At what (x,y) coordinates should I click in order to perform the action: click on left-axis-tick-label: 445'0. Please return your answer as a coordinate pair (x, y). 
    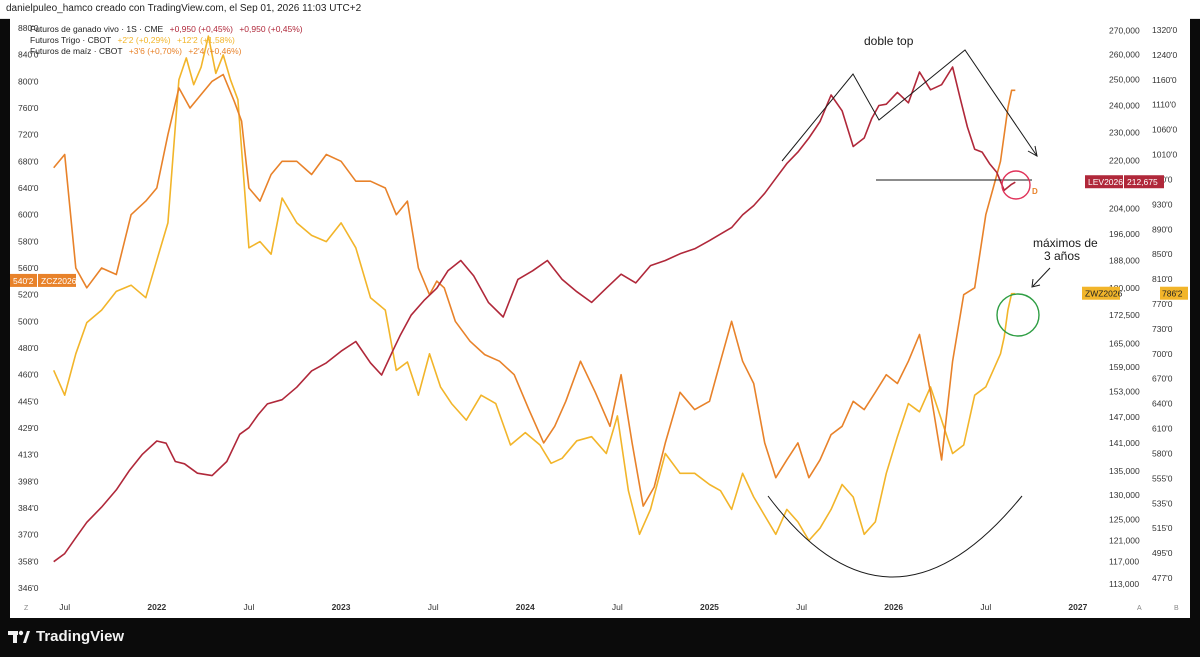
    Looking at the image, I should click on (28, 401).